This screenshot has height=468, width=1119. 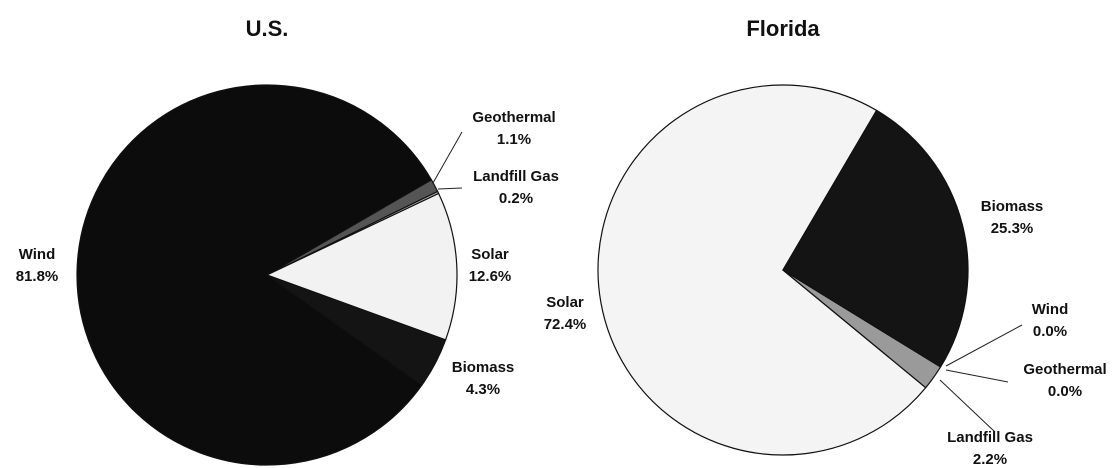 What do you see at coordinates (1012, 228) in the screenshot?
I see `slice-value: 25.3%` at bounding box center [1012, 228].